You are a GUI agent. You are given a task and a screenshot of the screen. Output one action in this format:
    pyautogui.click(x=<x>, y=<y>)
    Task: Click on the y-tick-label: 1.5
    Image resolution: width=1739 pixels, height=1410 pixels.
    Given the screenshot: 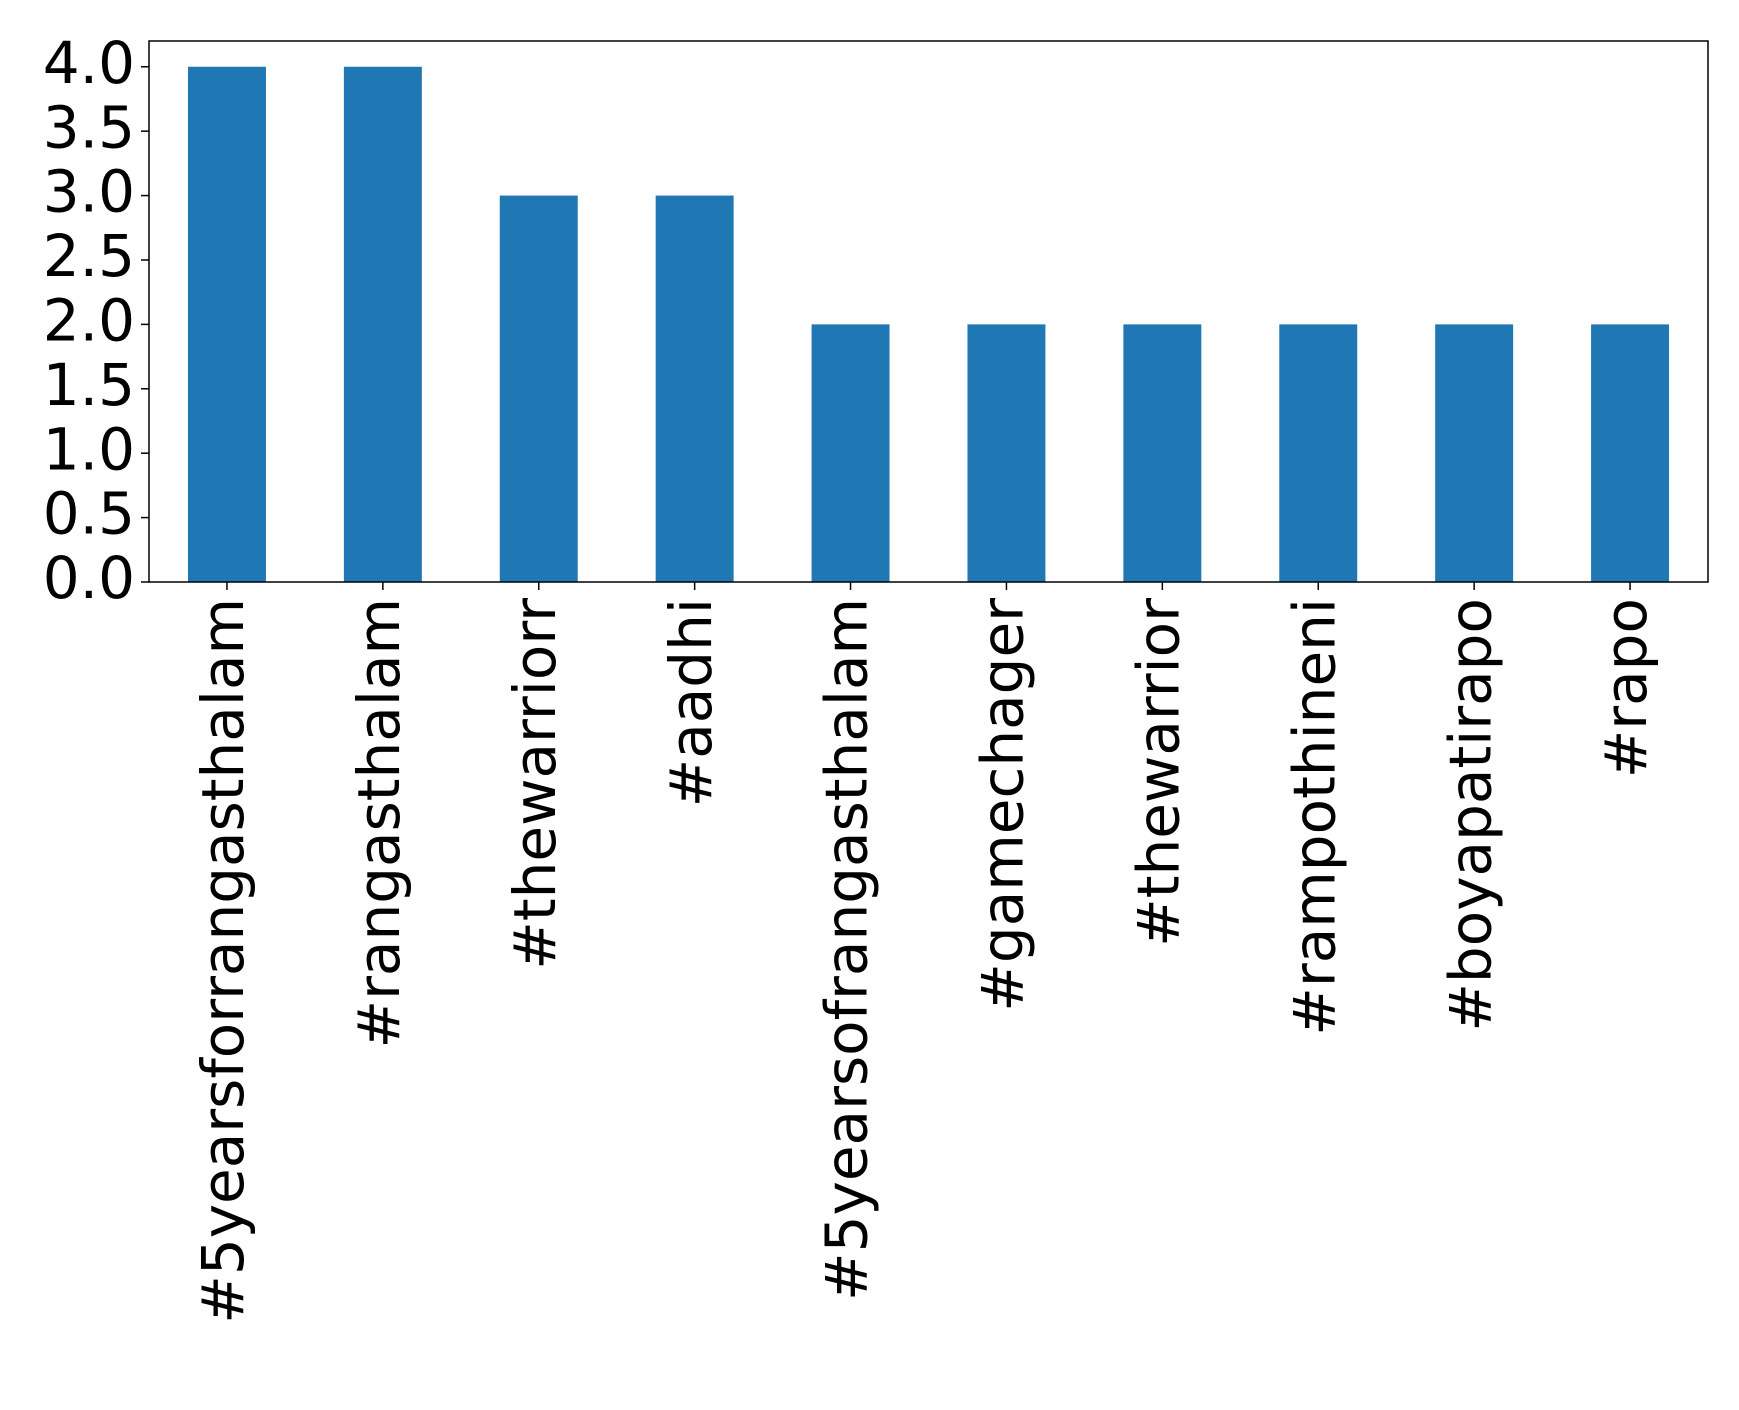 What is the action you would take?
    pyautogui.click(x=89, y=385)
    